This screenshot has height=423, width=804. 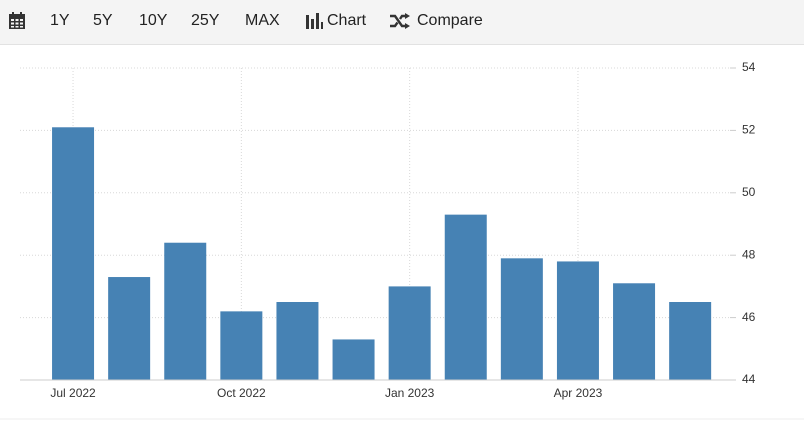 What do you see at coordinates (314, 21) in the screenshot?
I see `chart-icon` at bounding box center [314, 21].